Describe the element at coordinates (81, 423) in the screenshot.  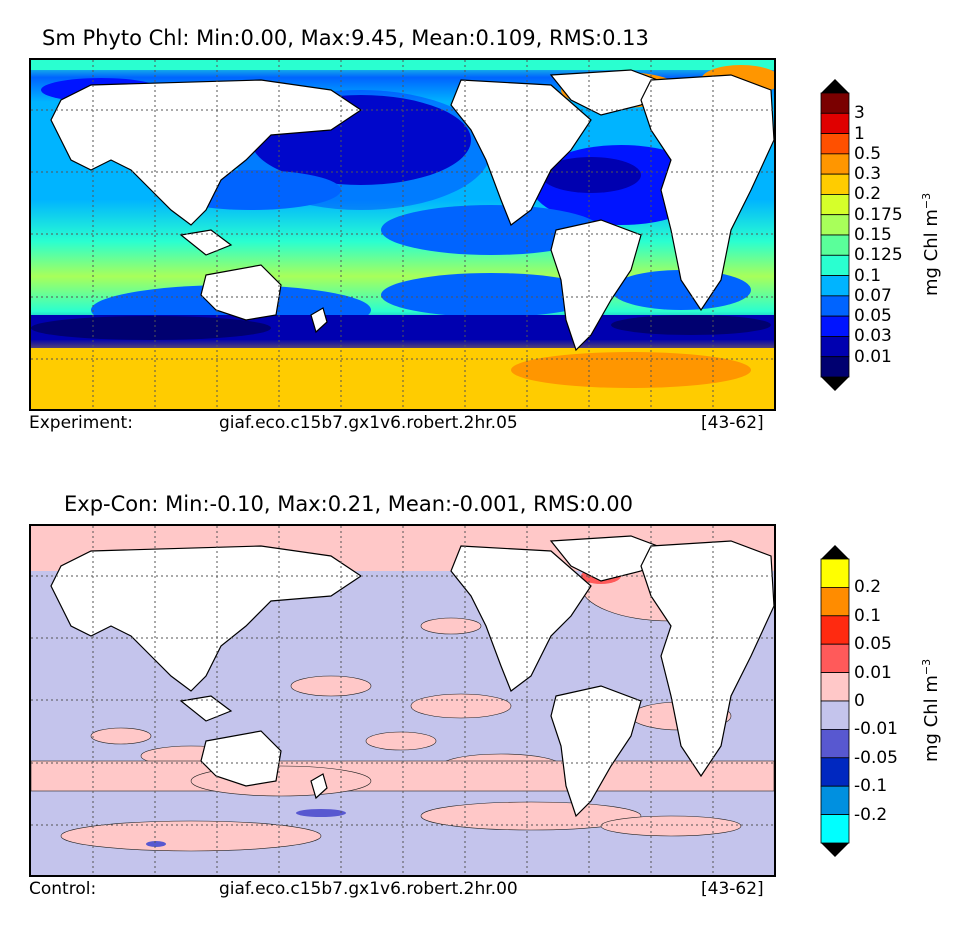
I see `panel-1-caption-label: Experiment:` at that location.